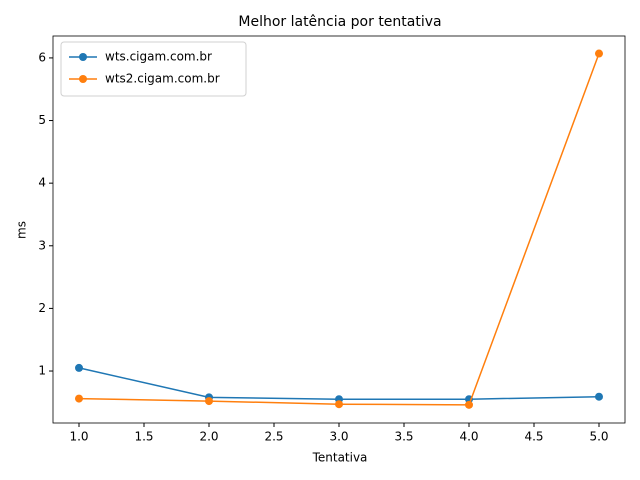 The height and width of the screenshot is (480, 640). I want to click on x-tick-label: 3.5, so click(403, 437).